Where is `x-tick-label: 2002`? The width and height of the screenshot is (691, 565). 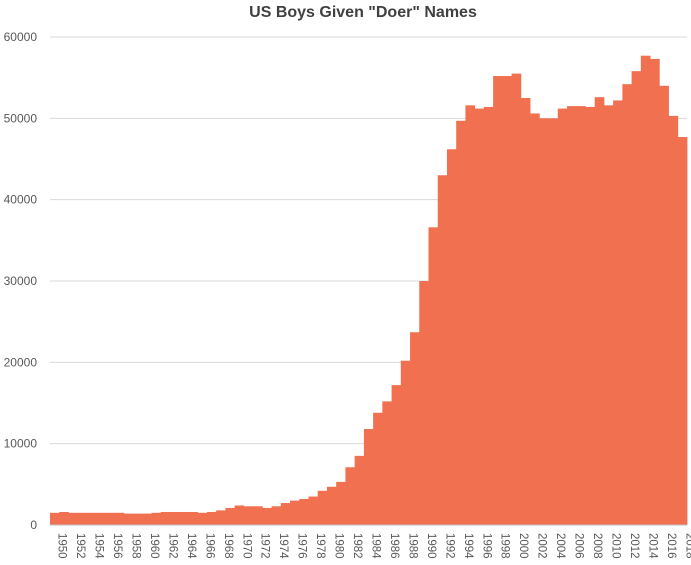
x-tick-label: 2002 is located at coordinates (542, 546).